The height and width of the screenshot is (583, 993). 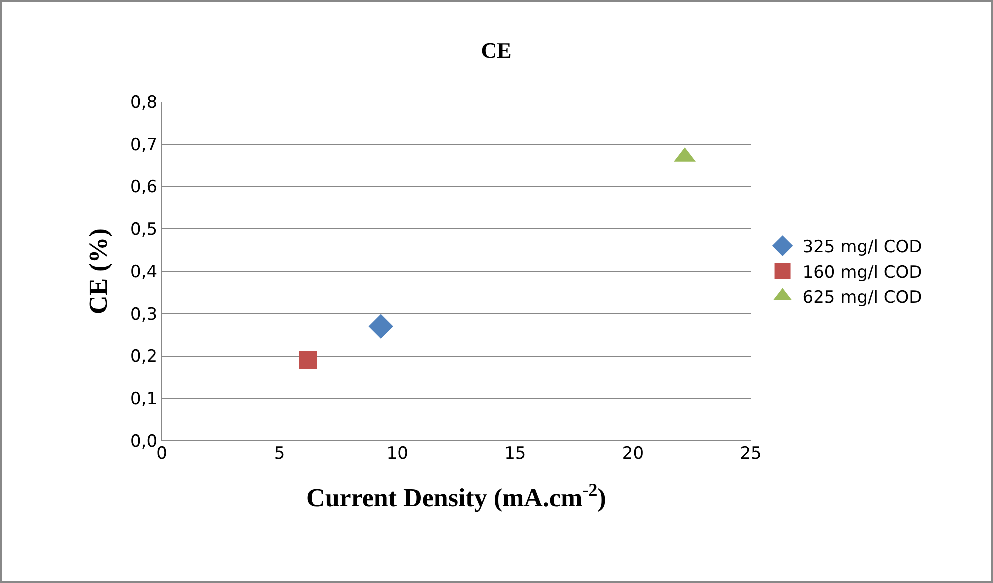 I want to click on x-tick-label: 0, so click(x=162, y=454).